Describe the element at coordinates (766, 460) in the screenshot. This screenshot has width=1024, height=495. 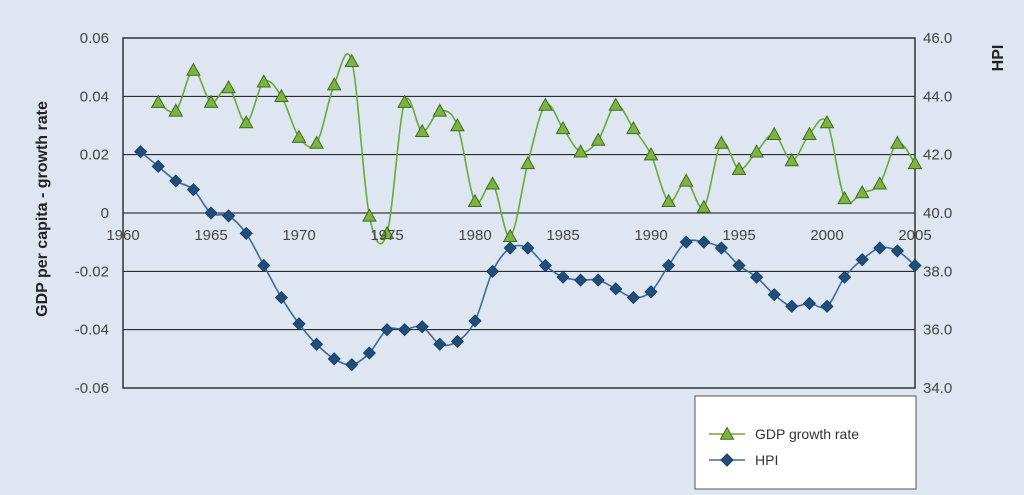
I see `legend-label-hpi: HPI` at that location.